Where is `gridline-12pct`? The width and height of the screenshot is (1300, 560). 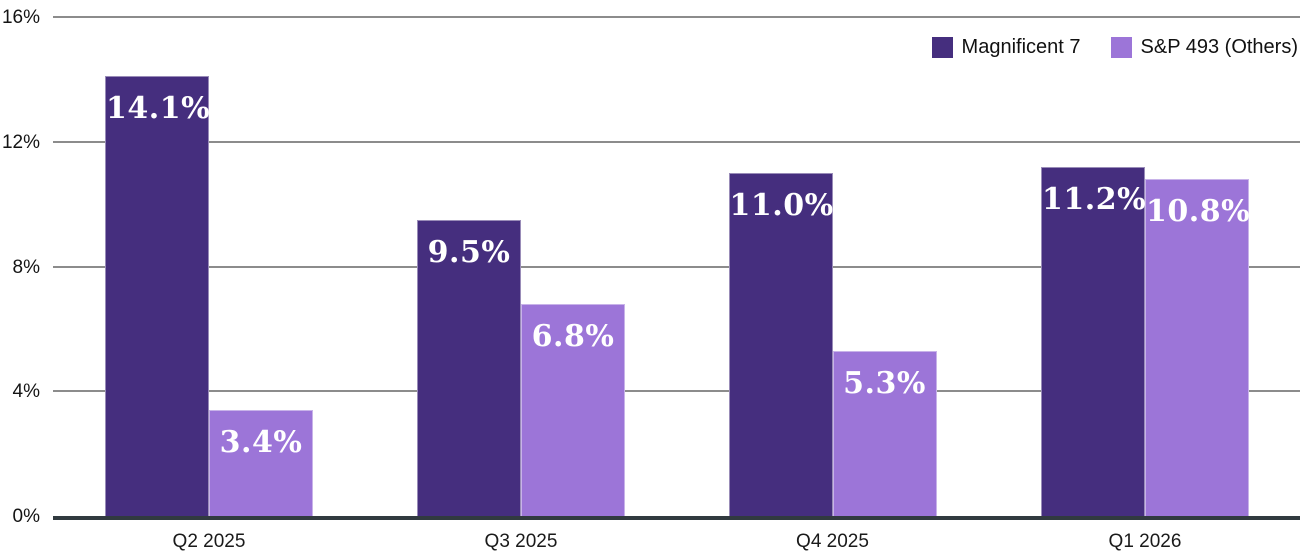 gridline-12pct is located at coordinates (676, 141).